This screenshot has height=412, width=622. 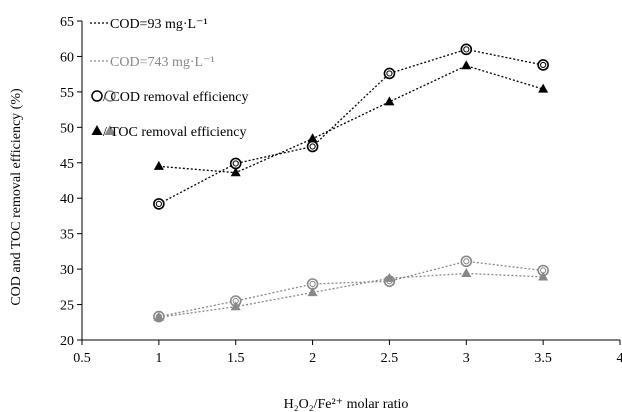 I want to click on legend-entry-cod-93: COD=93 mg·L⁻¹, so click(x=149, y=24).